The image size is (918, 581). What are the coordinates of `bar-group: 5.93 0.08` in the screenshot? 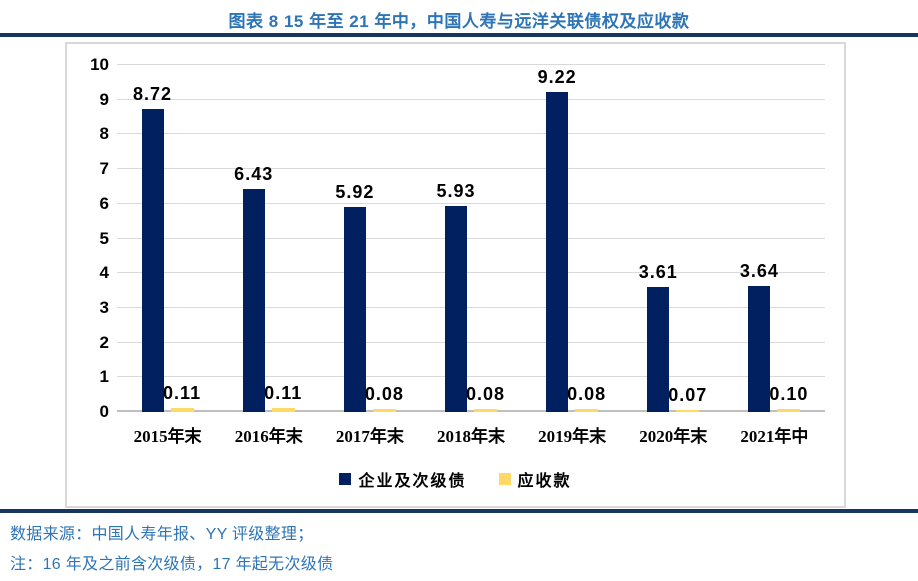 It's located at (470, 238).